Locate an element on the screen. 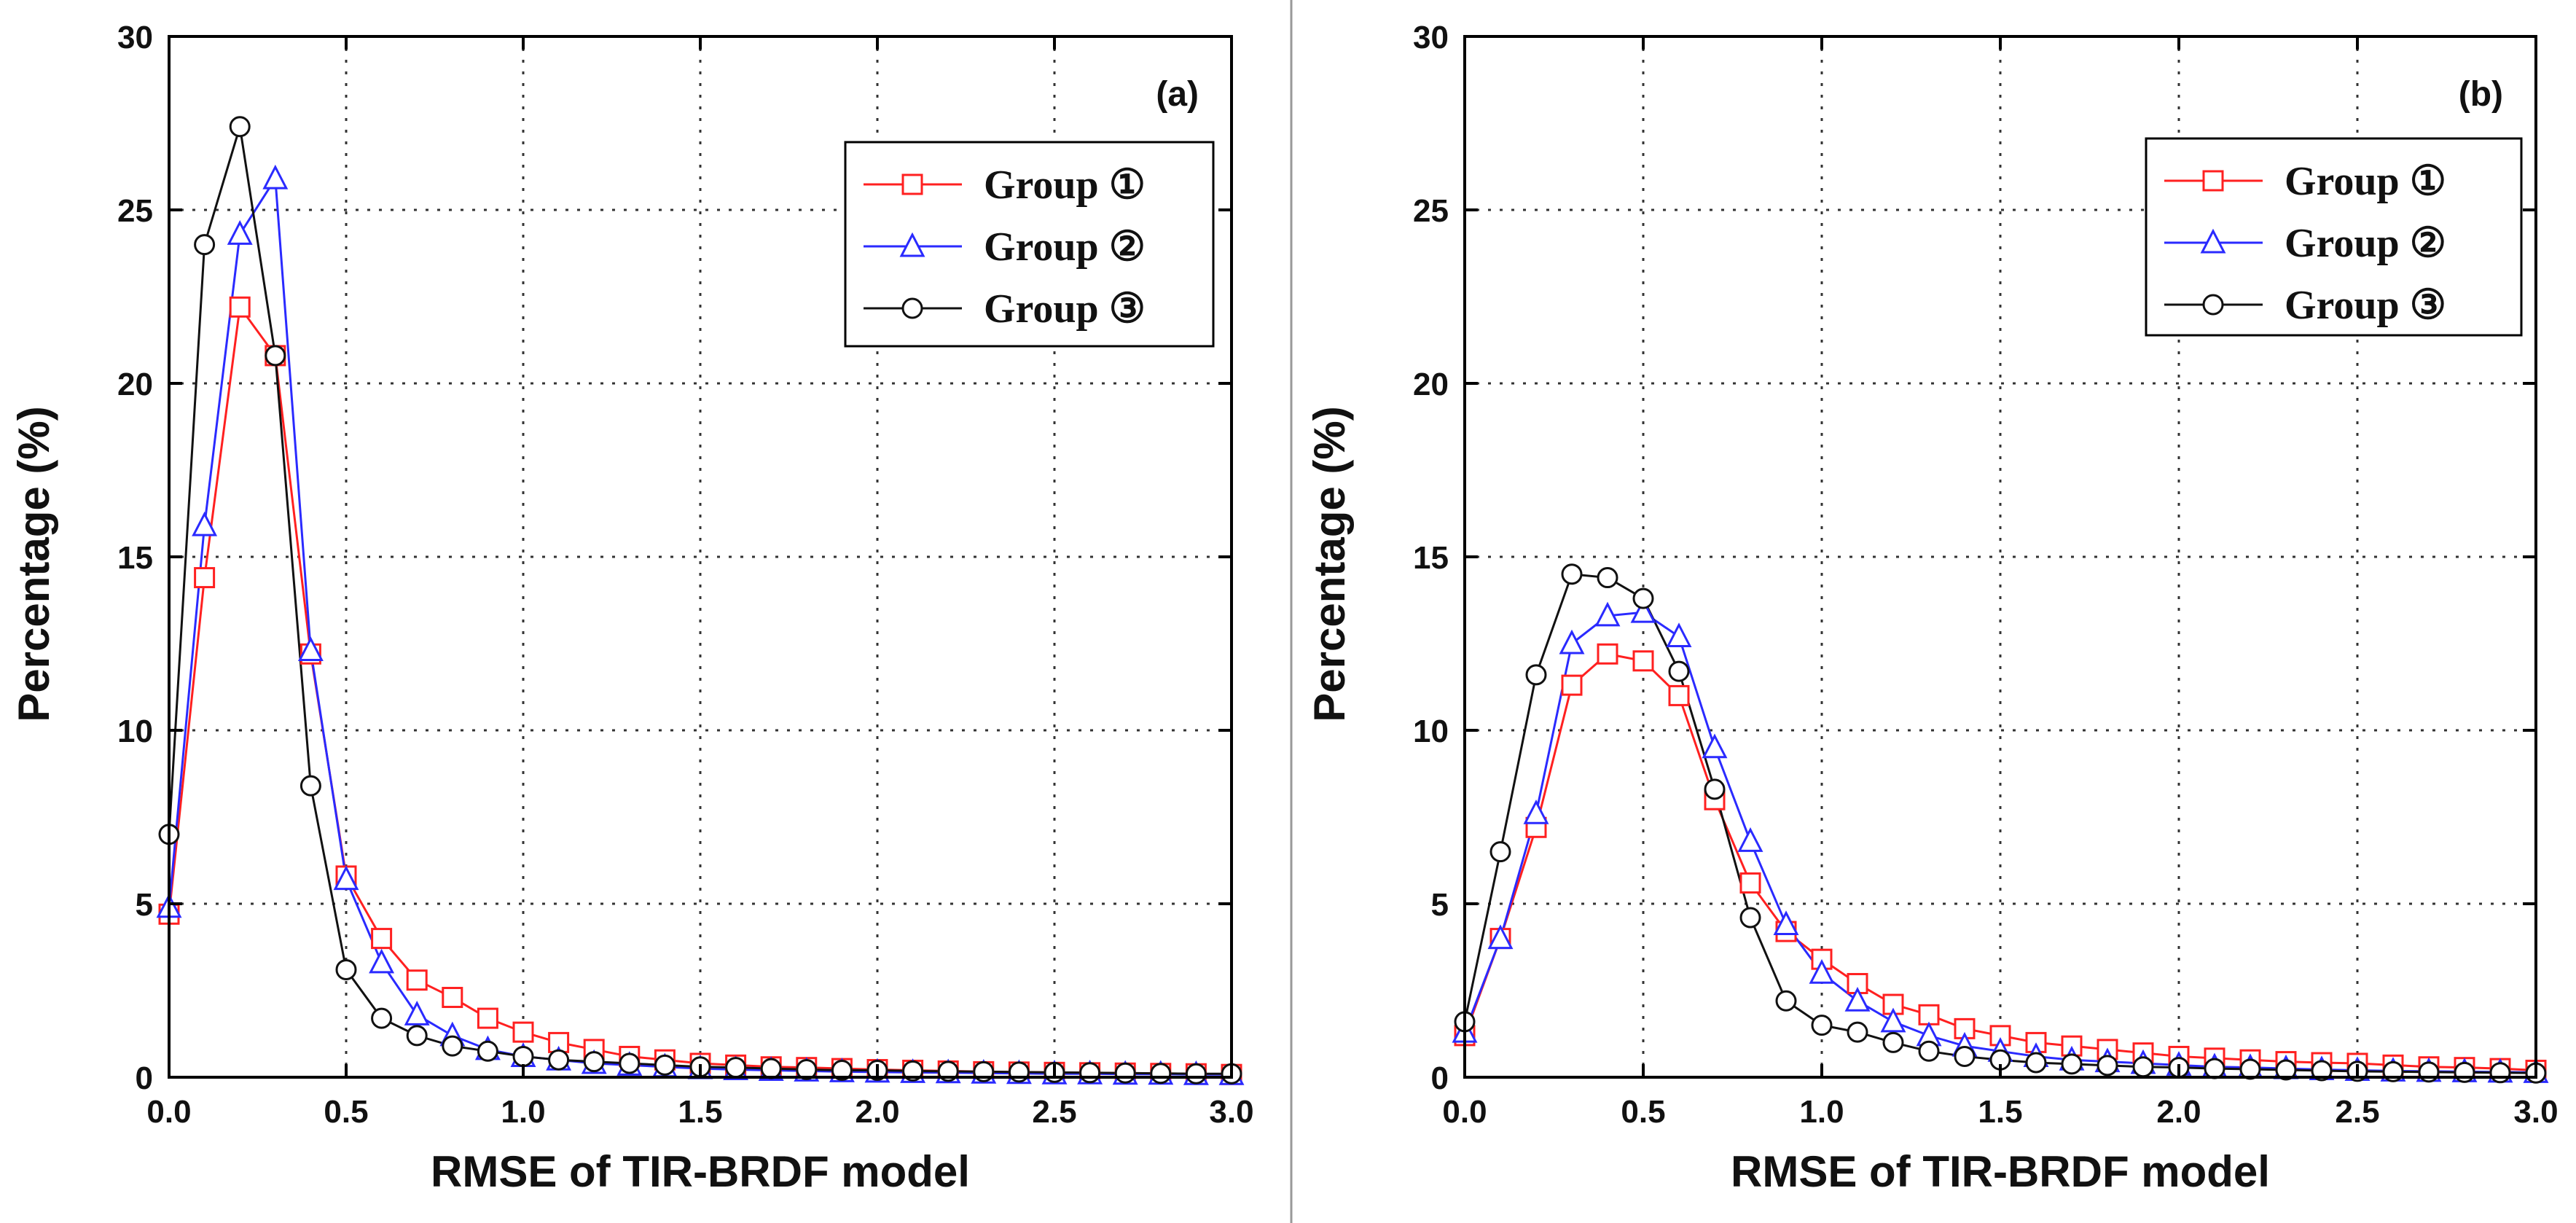 This screenshot has width=2576, height=1223. y-tick-label-5-a: 25 is located at coordinates (135, 211).